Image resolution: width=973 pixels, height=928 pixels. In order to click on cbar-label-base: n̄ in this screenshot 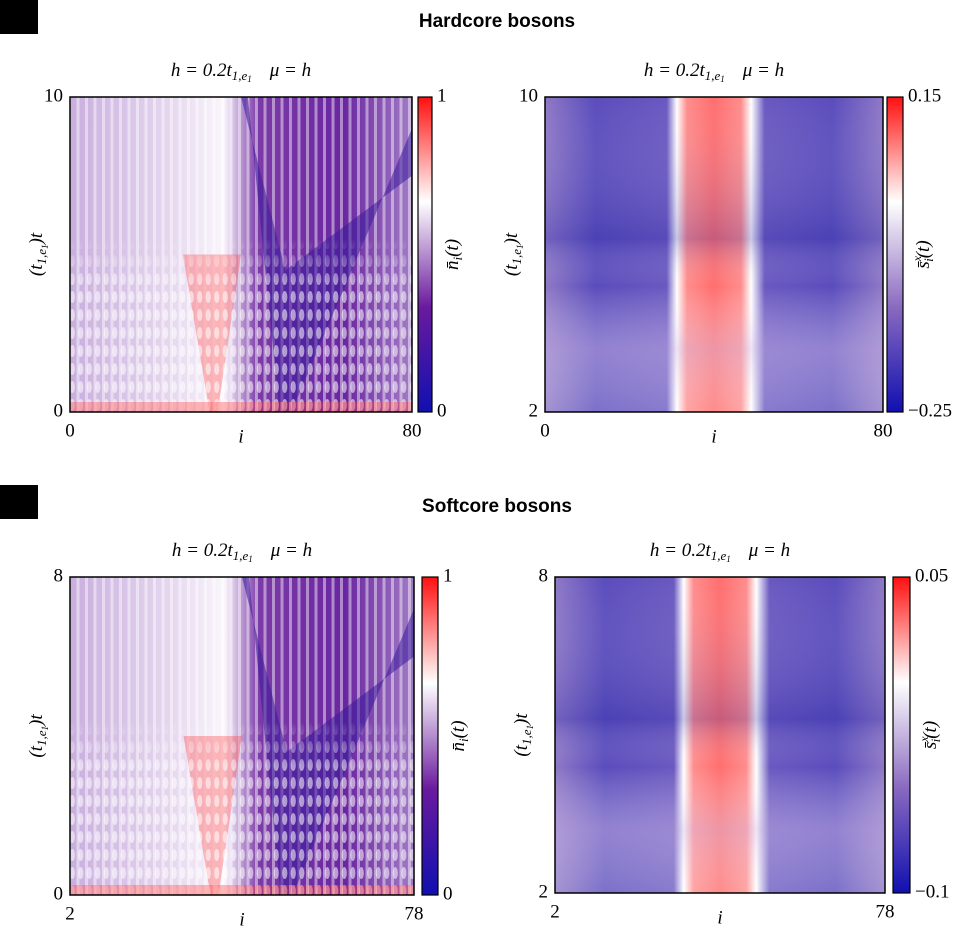, I will do `click(452, 266)`.